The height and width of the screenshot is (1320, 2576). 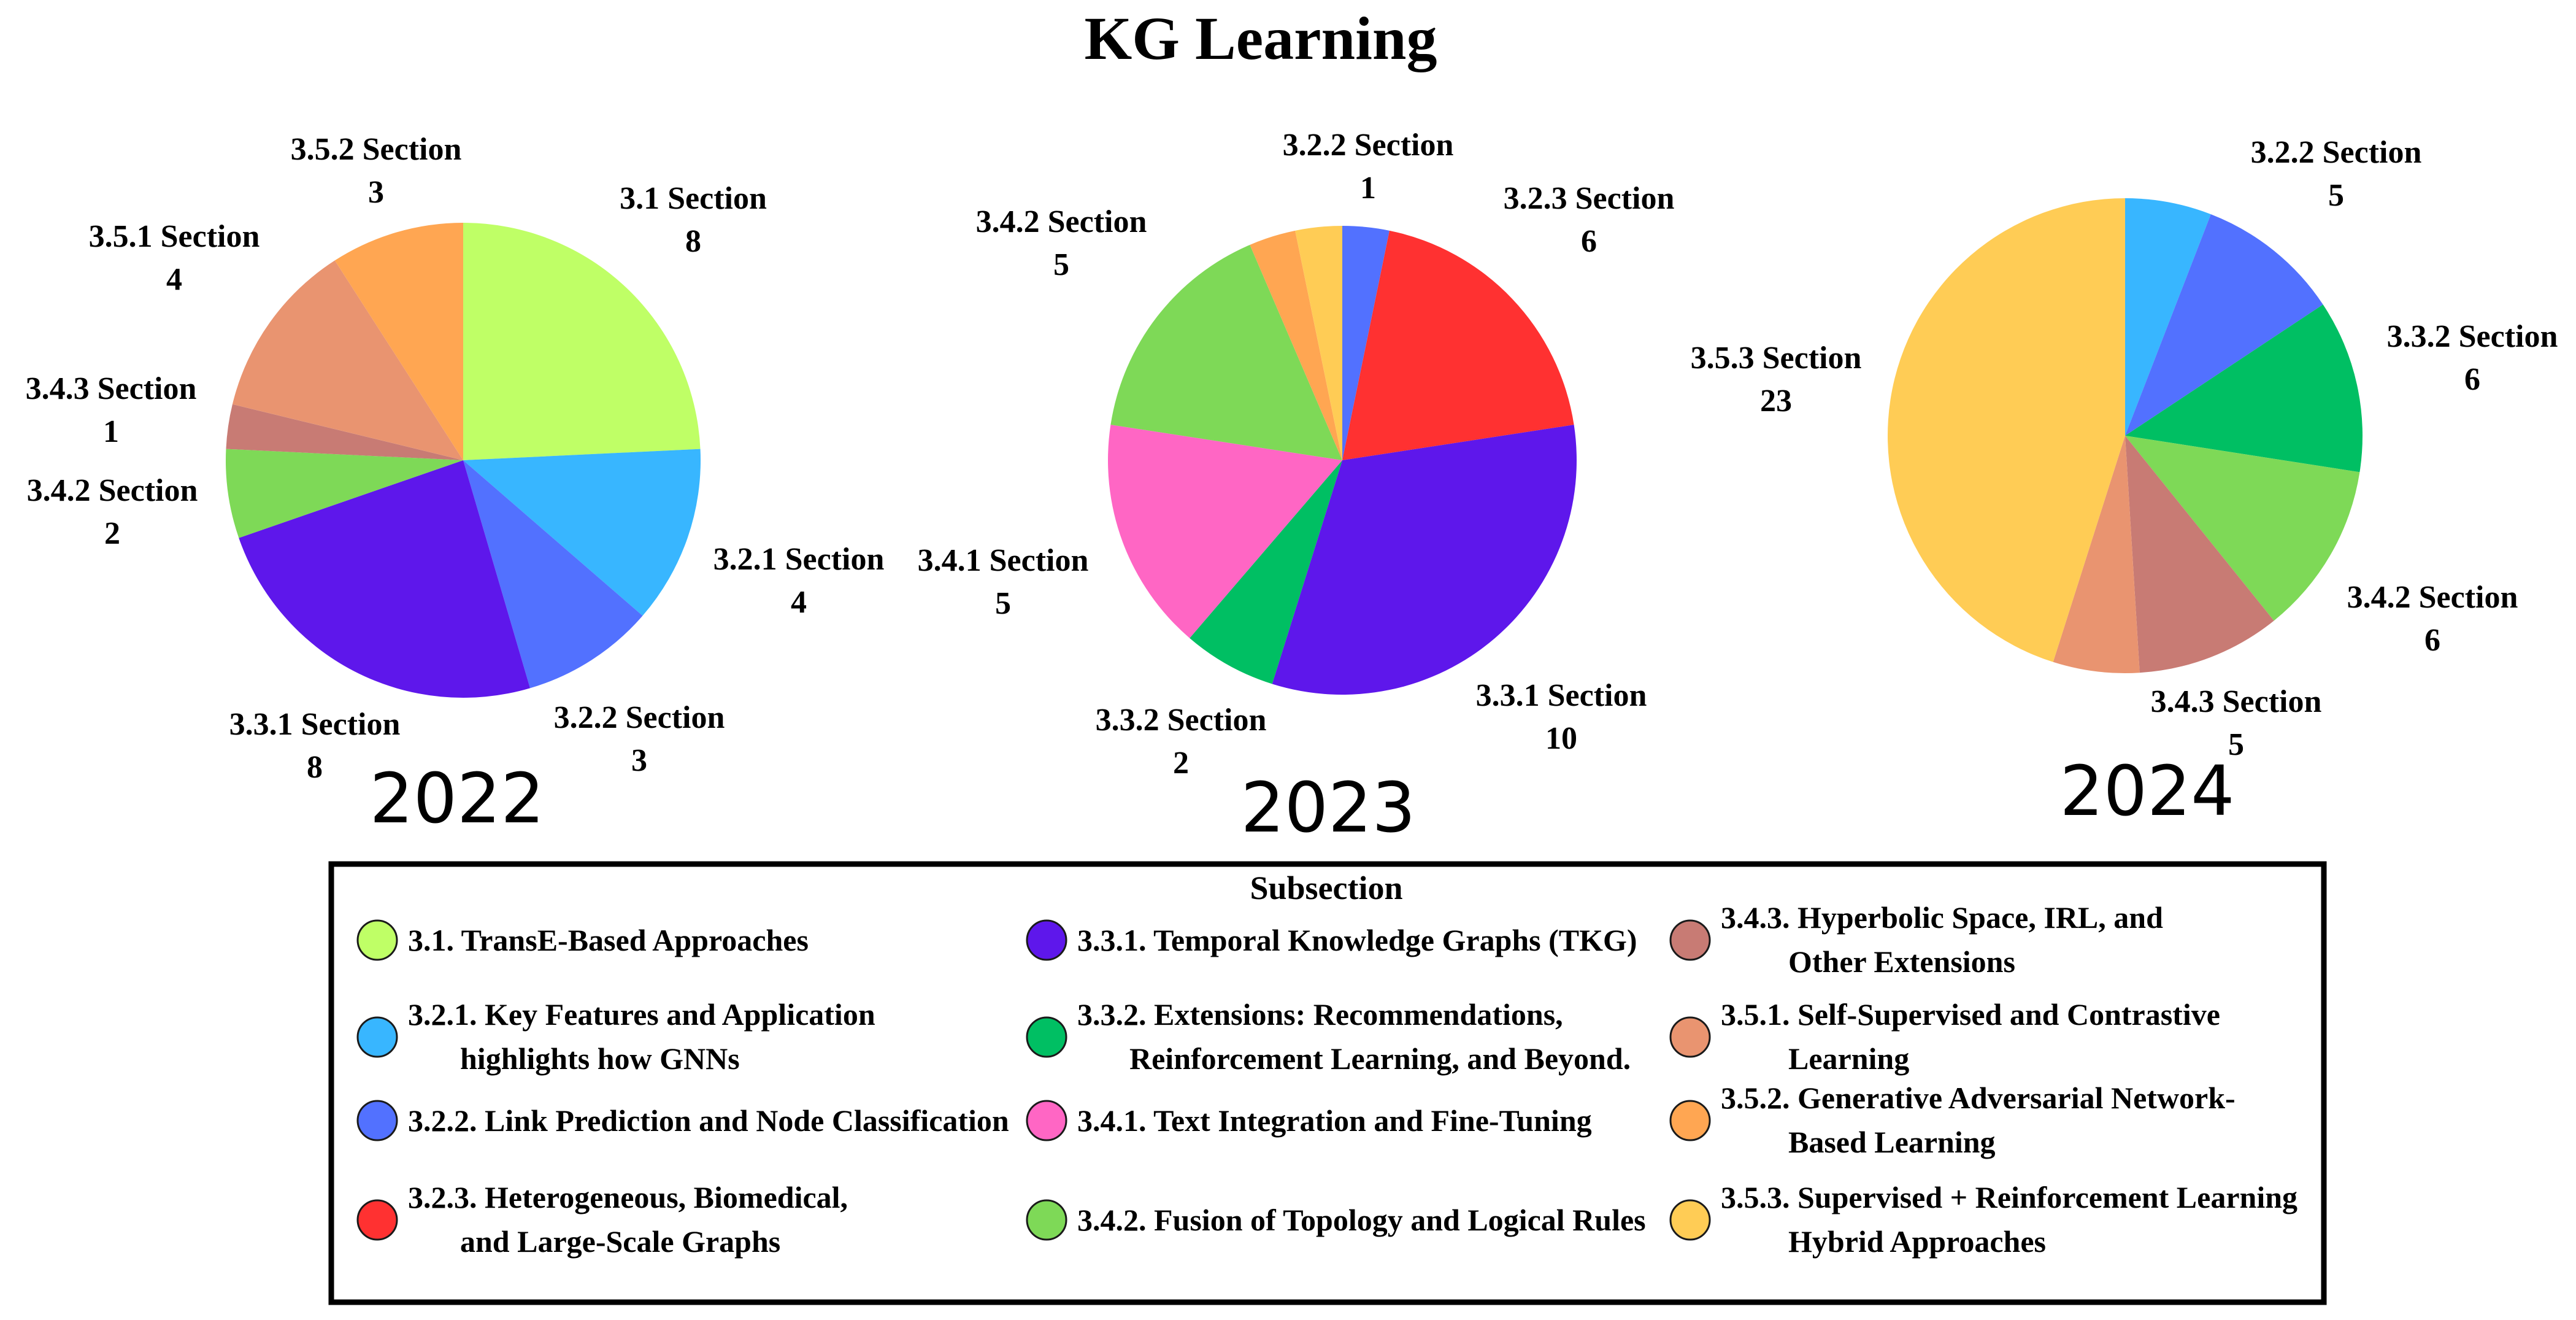 What do you see at coordinates (2237, 702) in the screenshot?
I see `slice-label-2024-3.4.3: 3.4.3 Section` at bounding box center [2237, 702].